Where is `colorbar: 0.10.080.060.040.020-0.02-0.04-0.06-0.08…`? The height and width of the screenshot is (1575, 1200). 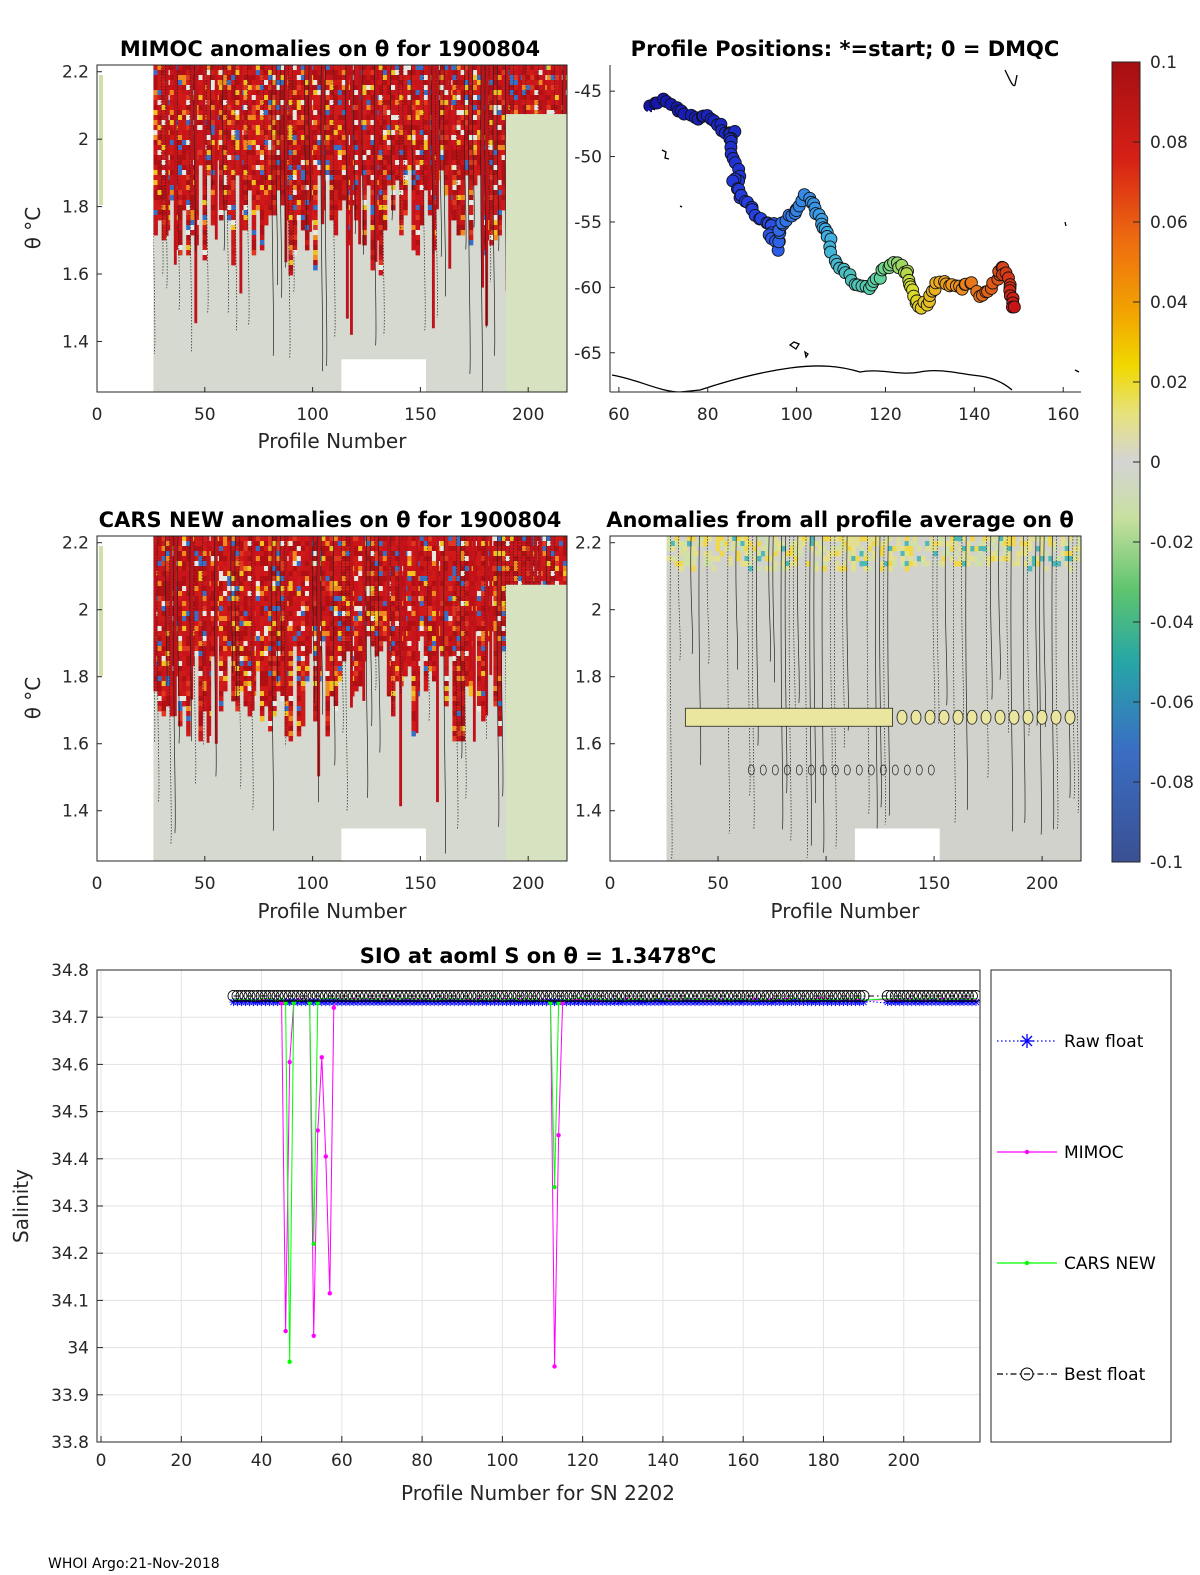 colorbar: 0.10.080.060.040.020-0.02-0.04-0.06-0.08… is located at coordinates (1152, 463).